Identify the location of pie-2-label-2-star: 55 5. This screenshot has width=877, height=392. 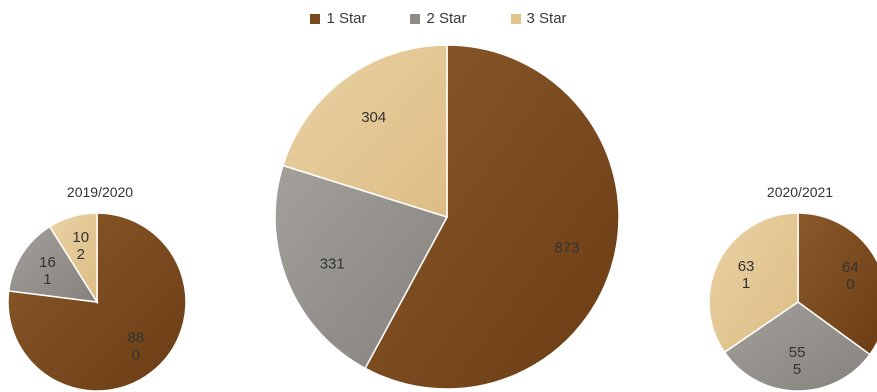
(797, 361).